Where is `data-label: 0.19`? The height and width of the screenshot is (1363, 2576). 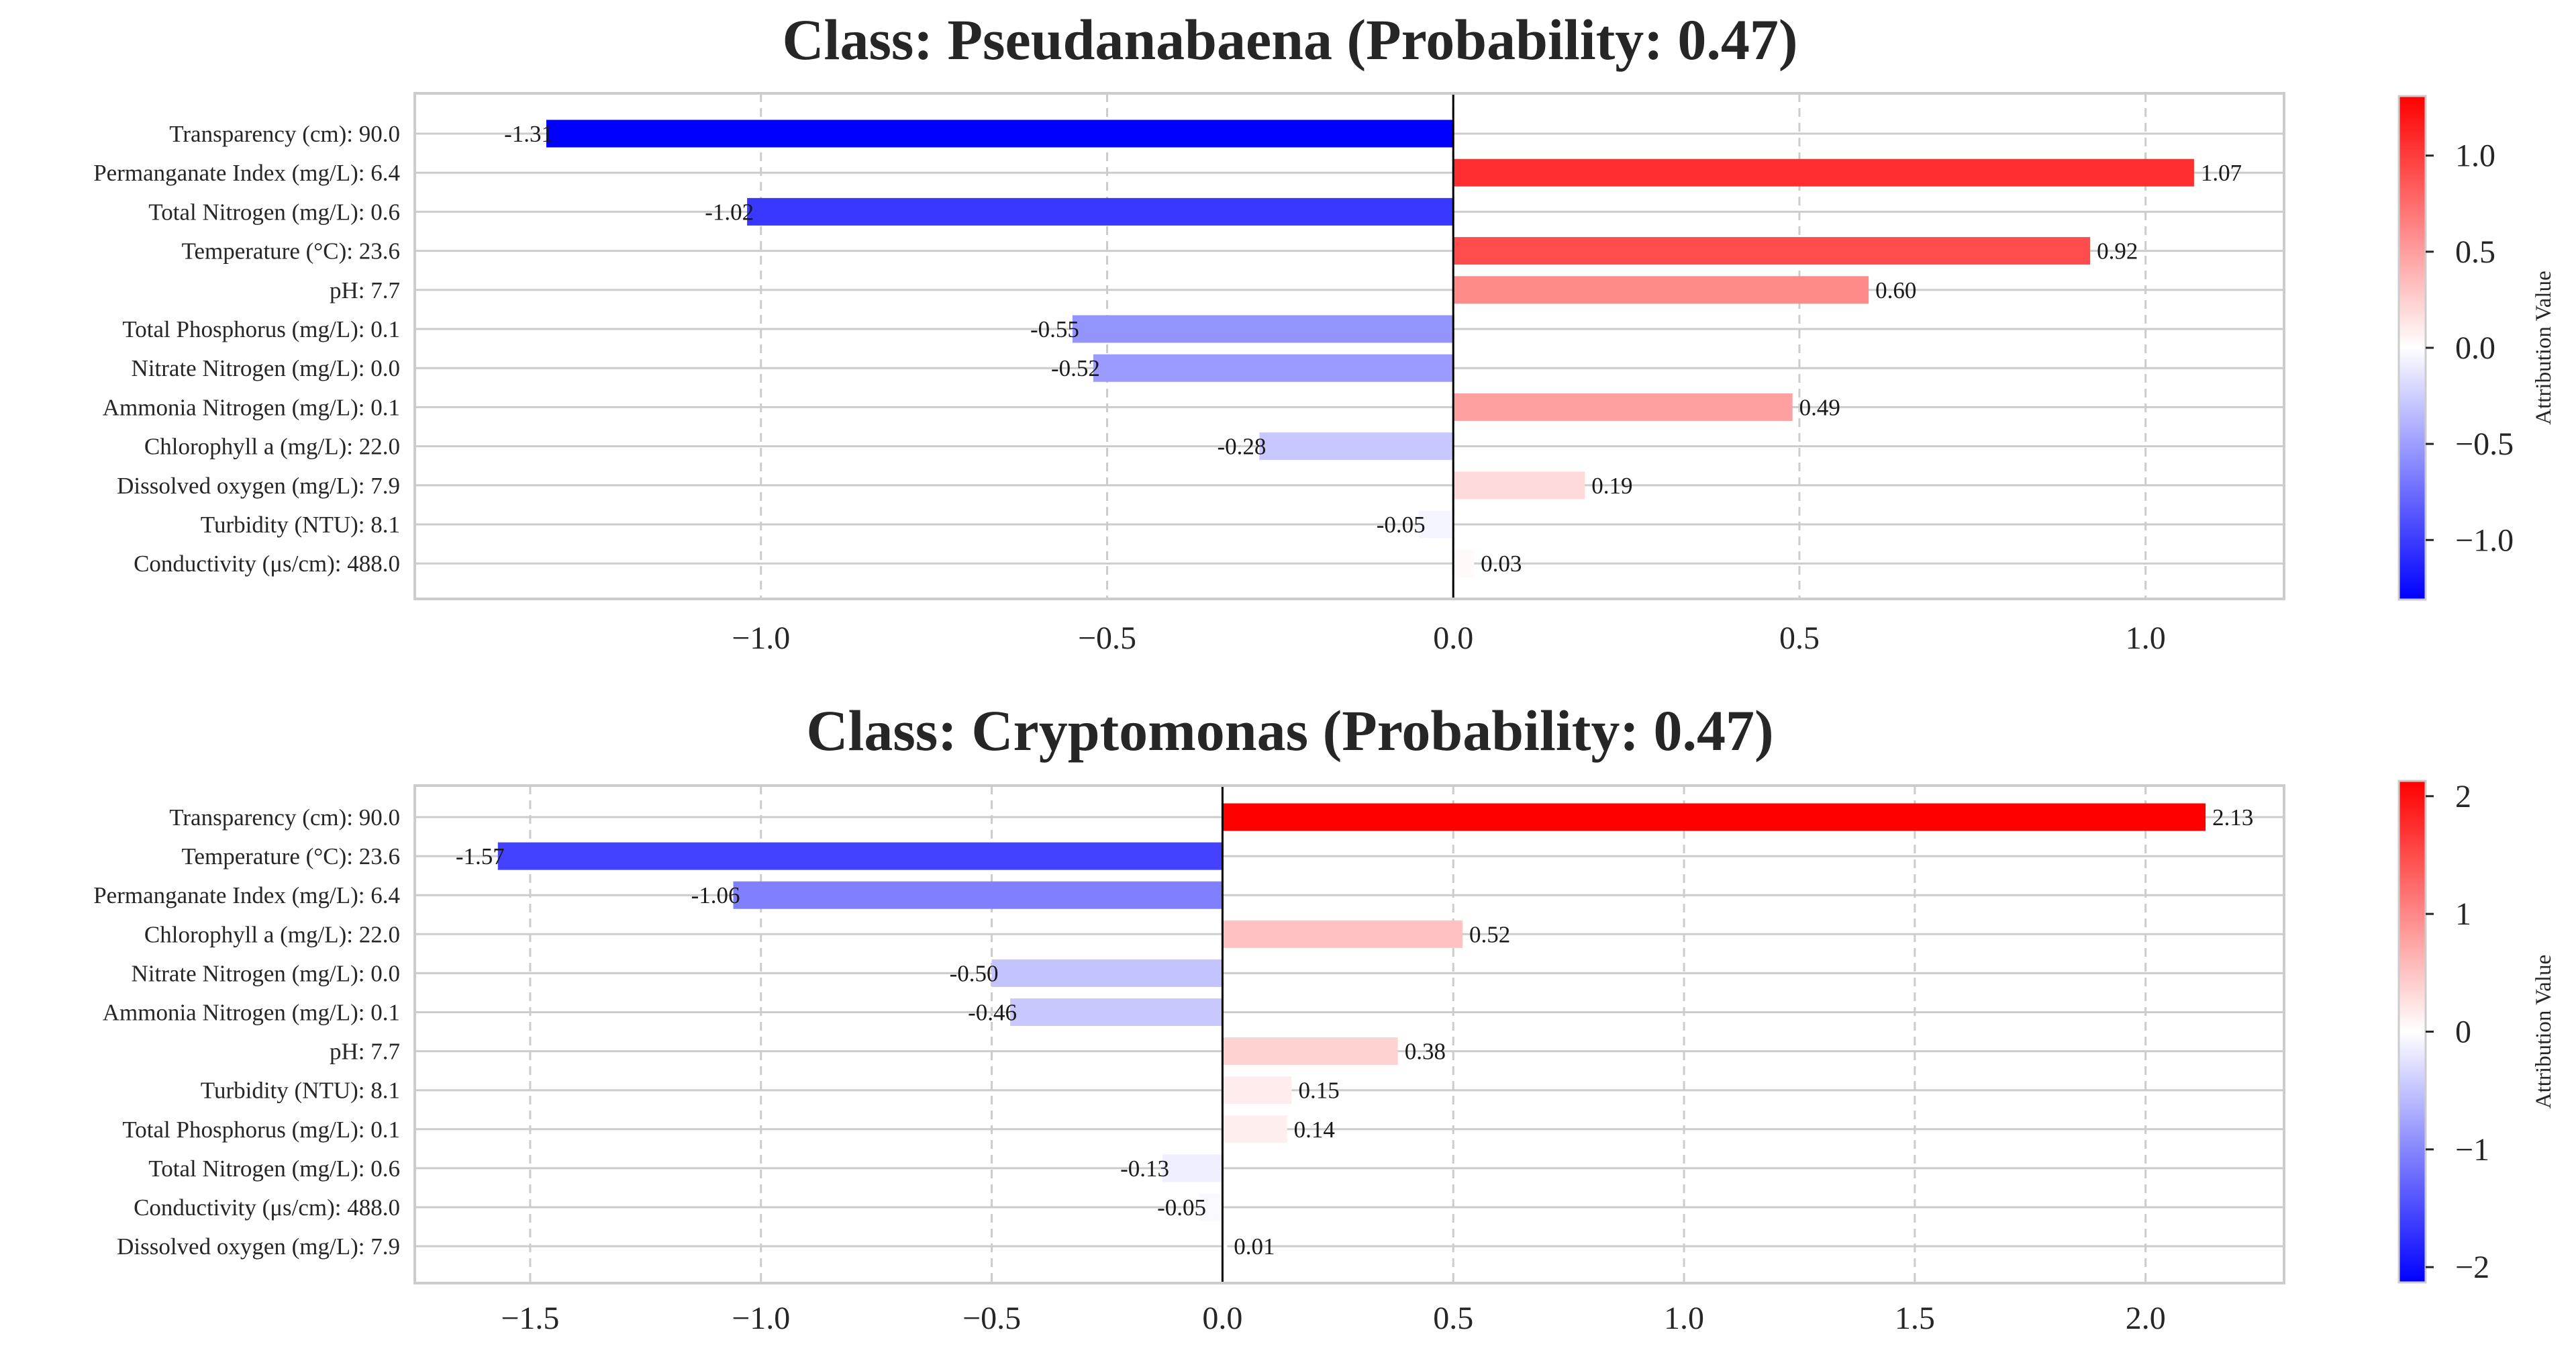
data-label: 0.19 is located at coordinates (1611, 486).